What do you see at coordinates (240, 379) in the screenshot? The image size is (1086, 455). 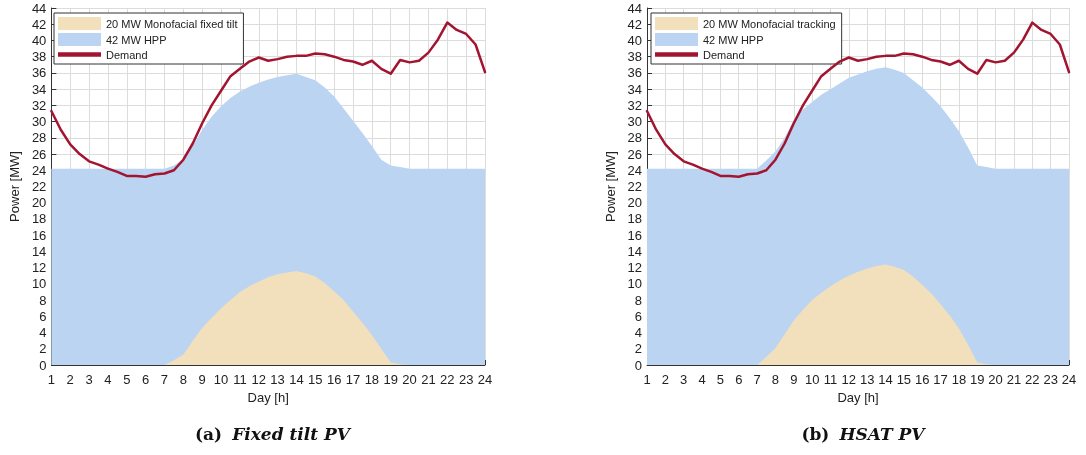 I see `x-tick-label: 11` at bounding box center [240, 379].